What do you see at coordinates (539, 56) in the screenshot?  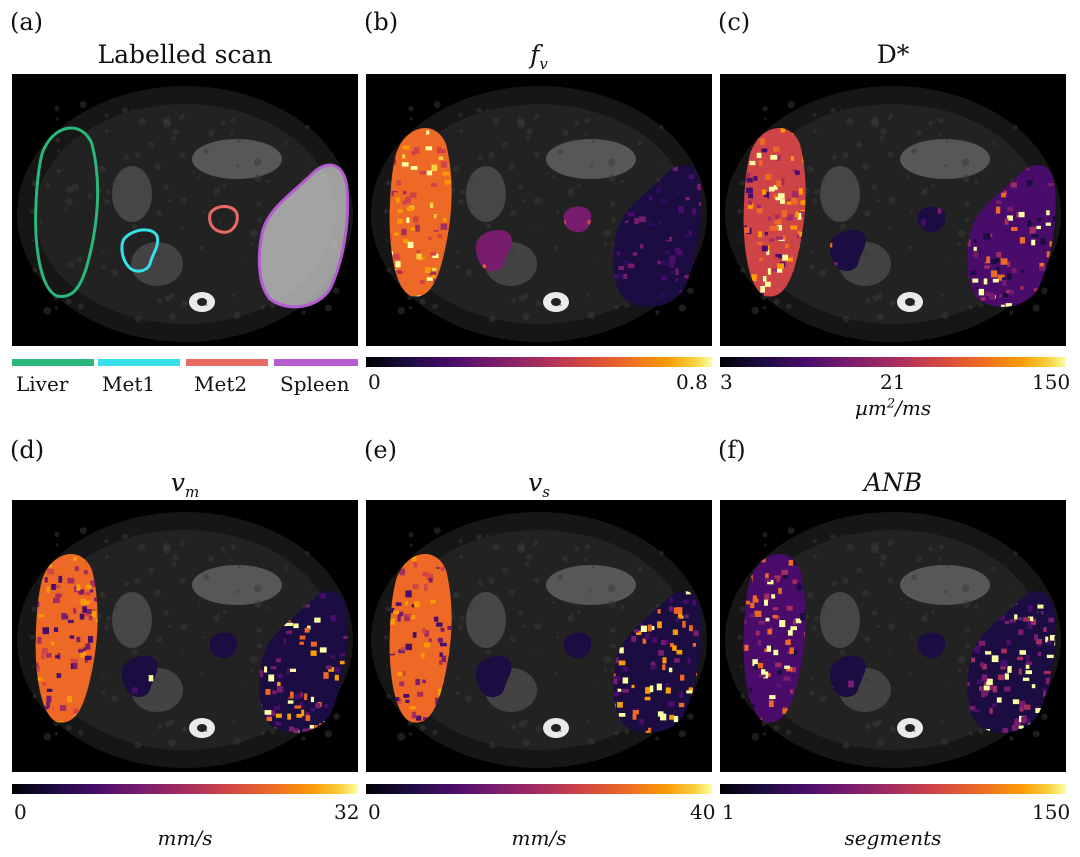 I see `panel-title-b: fv` at bounding box center [539, 56].